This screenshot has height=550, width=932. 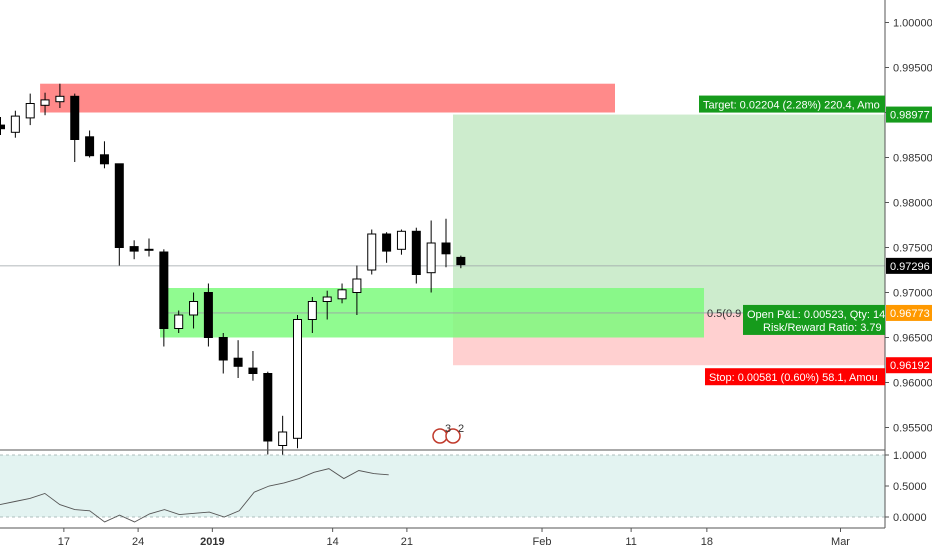 What do you see at coordinates (453, 436) in the screenshot?
I see `event-icon` at bounding box center [453, 436].